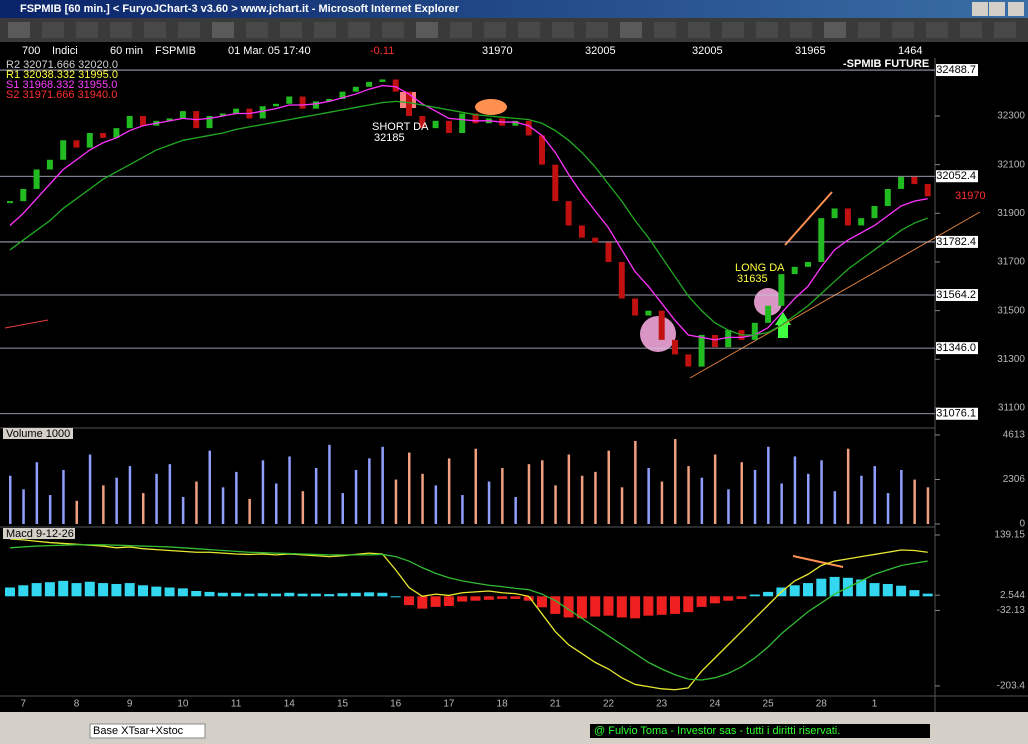  Describe the element at coordinates (1022, 524) in the screenshot. I see `y-tick-label: 0` at that location.